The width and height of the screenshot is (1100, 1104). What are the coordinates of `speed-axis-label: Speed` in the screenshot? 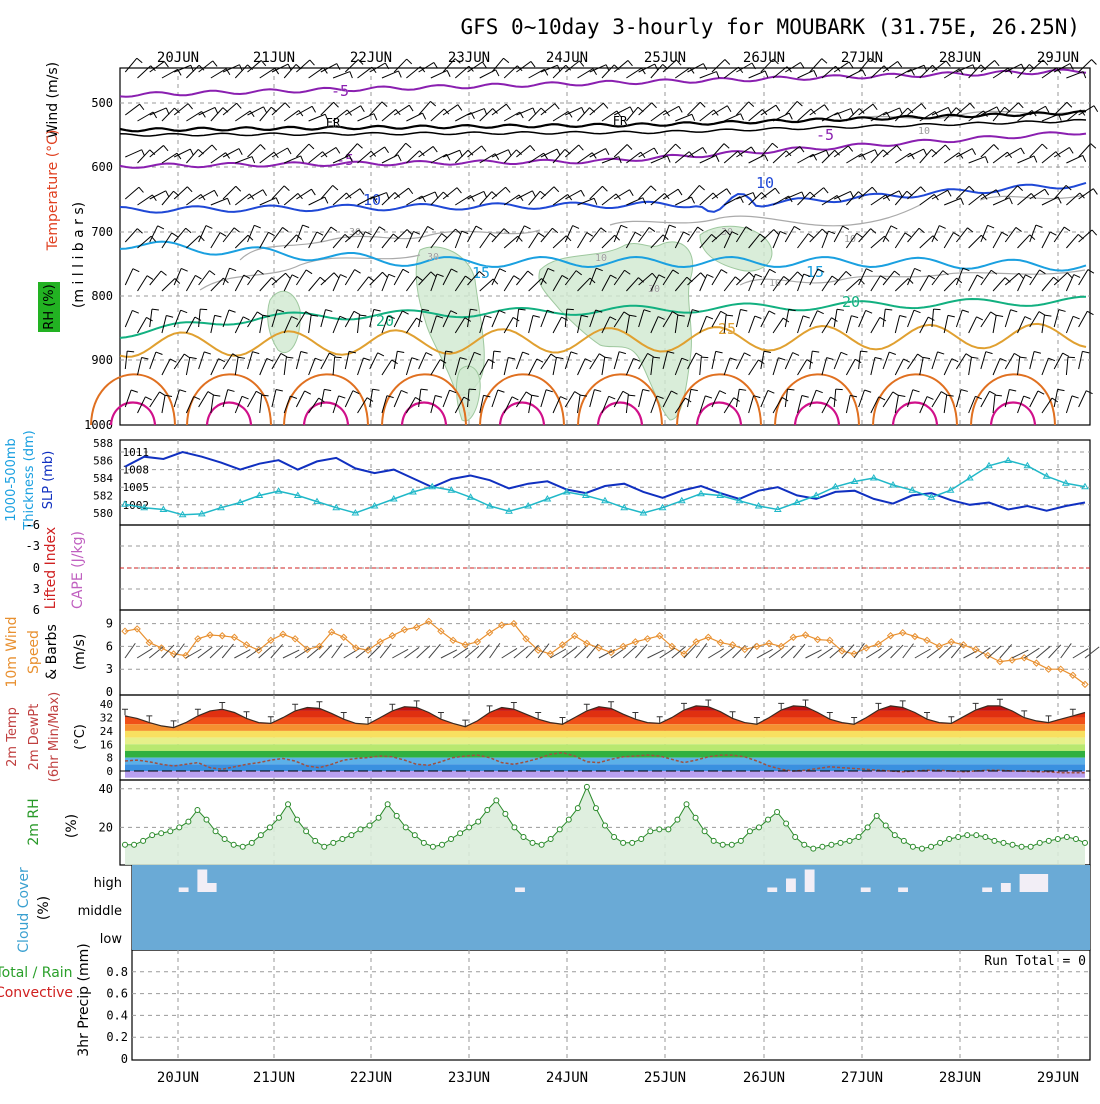 It's located at (34, 652).